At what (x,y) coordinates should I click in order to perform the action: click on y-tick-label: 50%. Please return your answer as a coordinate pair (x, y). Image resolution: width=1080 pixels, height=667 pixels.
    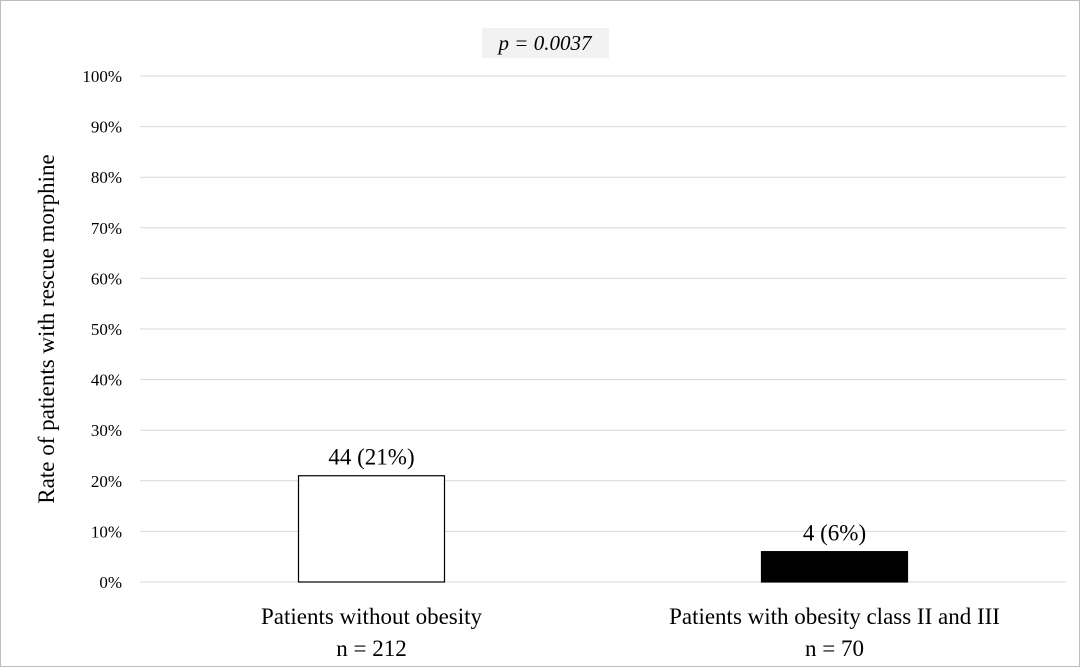
    Looking at the image, I should click on (106, 329).